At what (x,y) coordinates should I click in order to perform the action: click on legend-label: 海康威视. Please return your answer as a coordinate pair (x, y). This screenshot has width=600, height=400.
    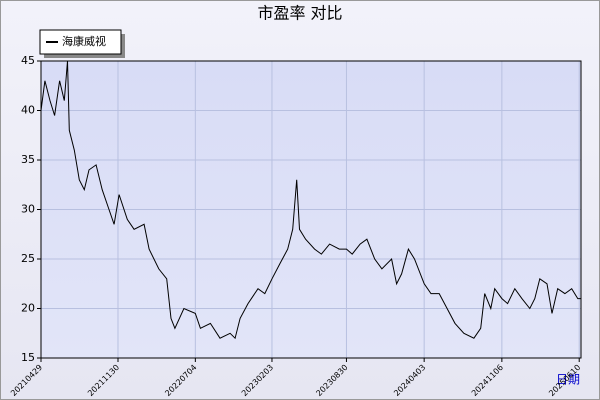
    Looking at the image, I should click on (84, 41).